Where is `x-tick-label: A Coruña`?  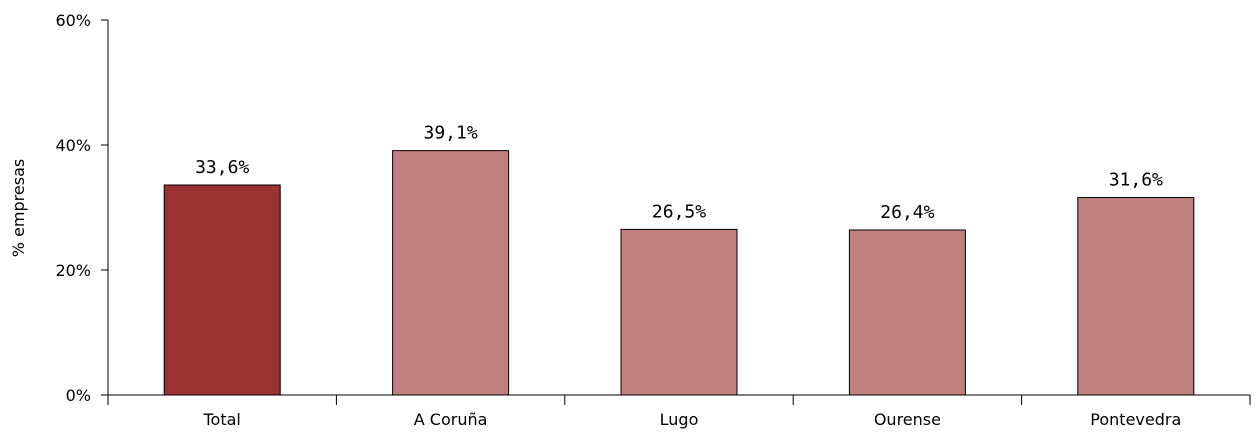
x-tick-label: A Coruña is located at coordinates (451, 419).